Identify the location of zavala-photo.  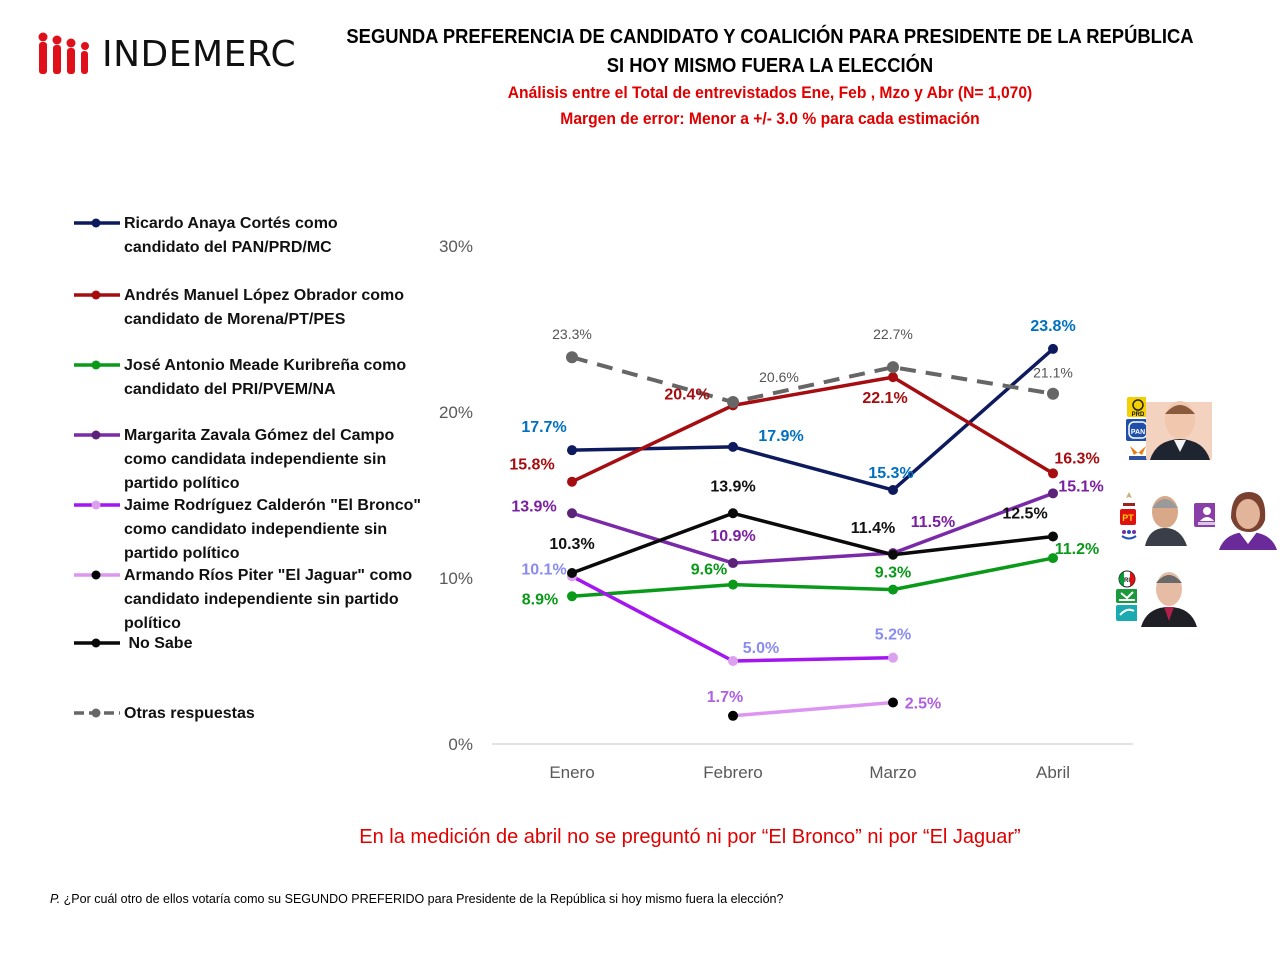
(1247, 519).